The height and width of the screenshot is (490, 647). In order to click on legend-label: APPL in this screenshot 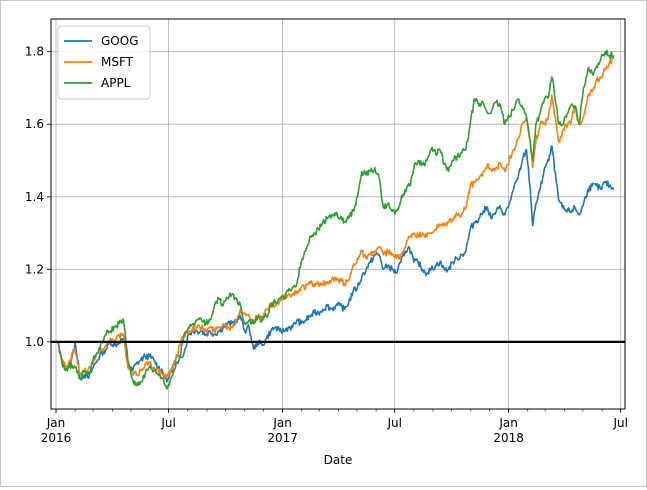, I will do `click(116, 83)`.